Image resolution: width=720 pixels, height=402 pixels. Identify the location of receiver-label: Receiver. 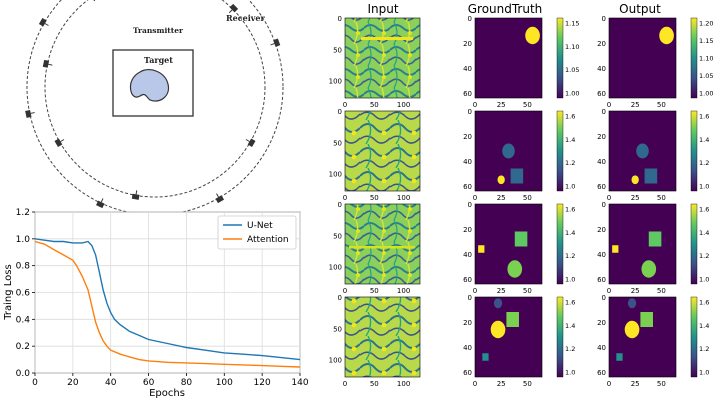
(245, 18).